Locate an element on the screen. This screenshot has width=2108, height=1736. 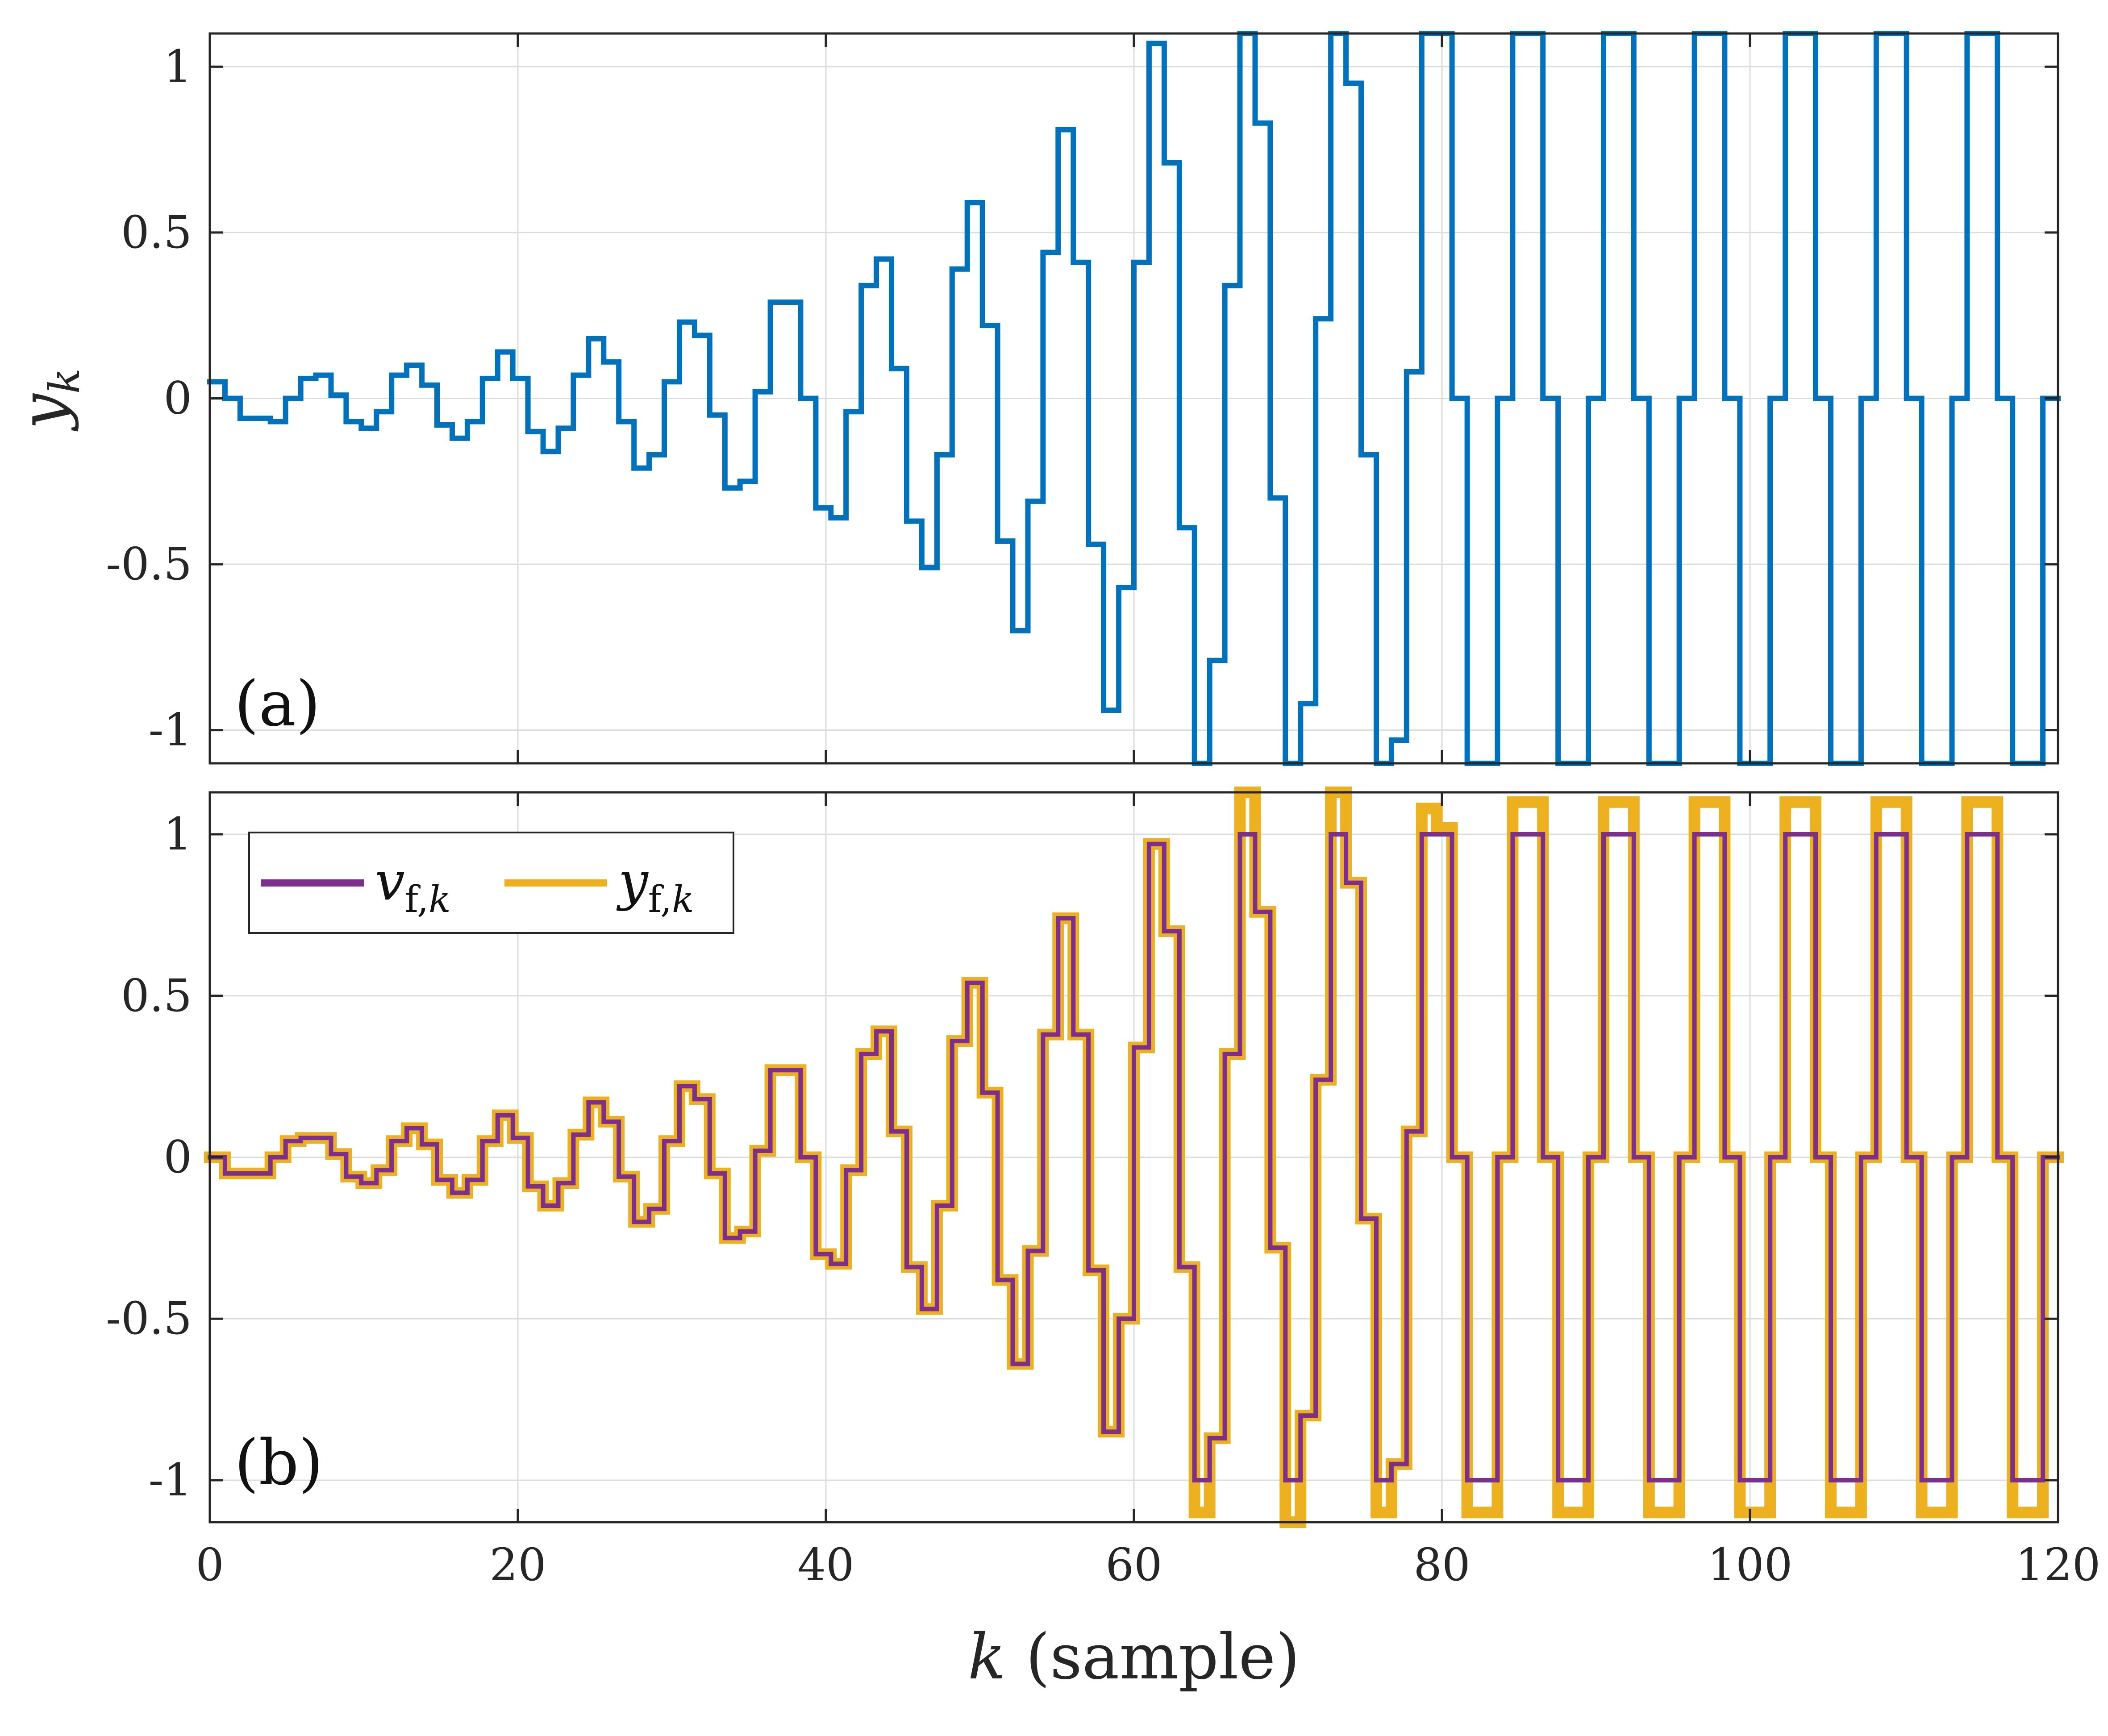
panel-a-tag: (a) is located at coordinates (277, 704).